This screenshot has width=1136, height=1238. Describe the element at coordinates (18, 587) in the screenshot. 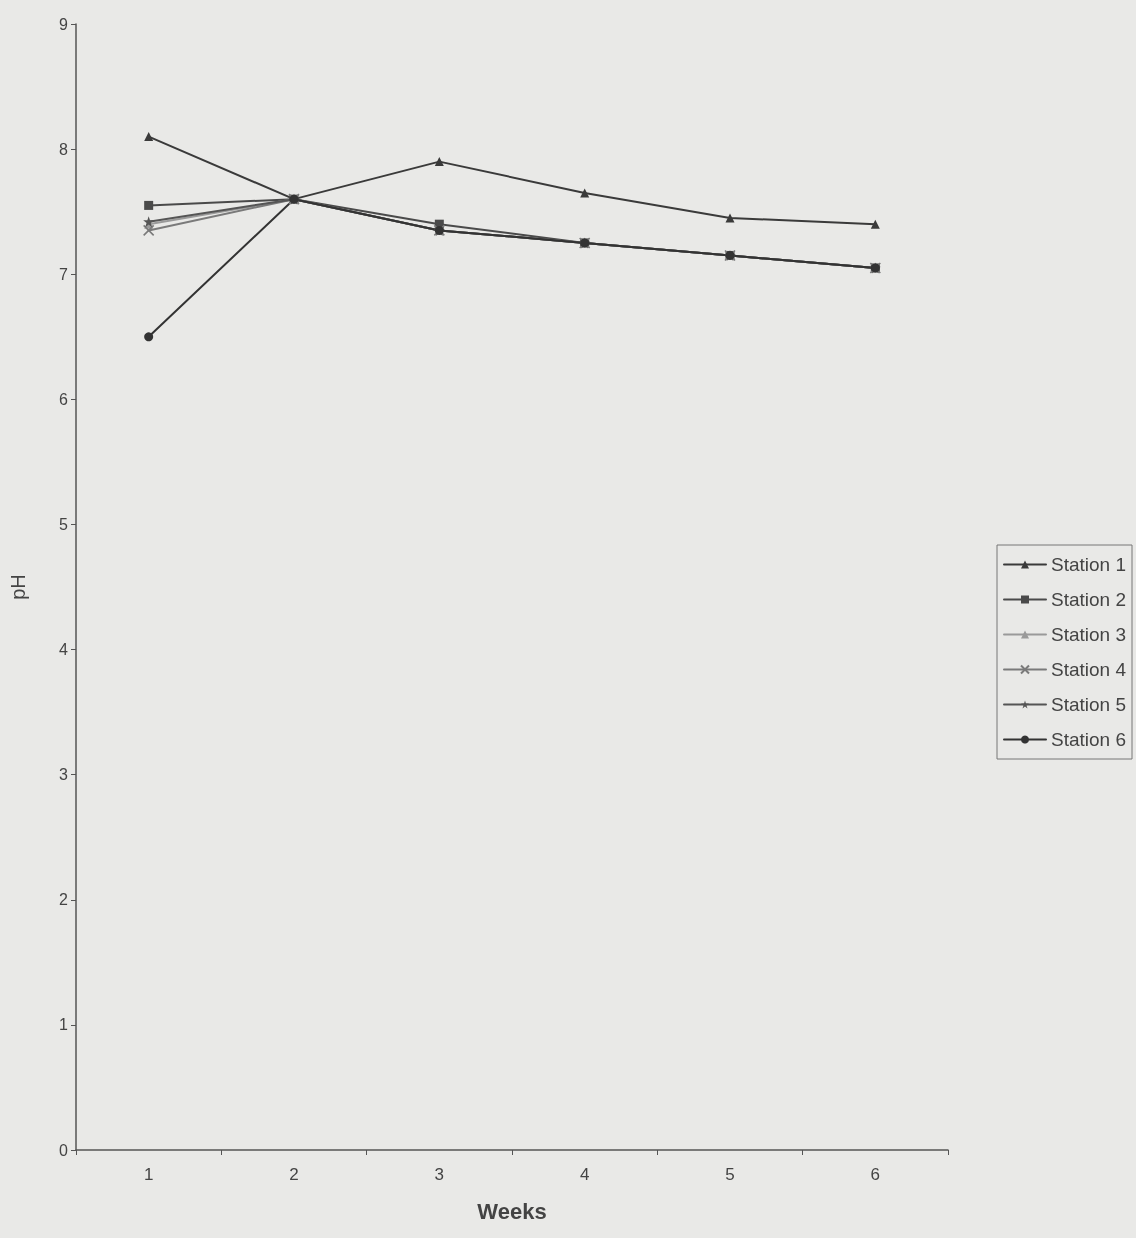

I see `y-axis-title: pH` at that location.